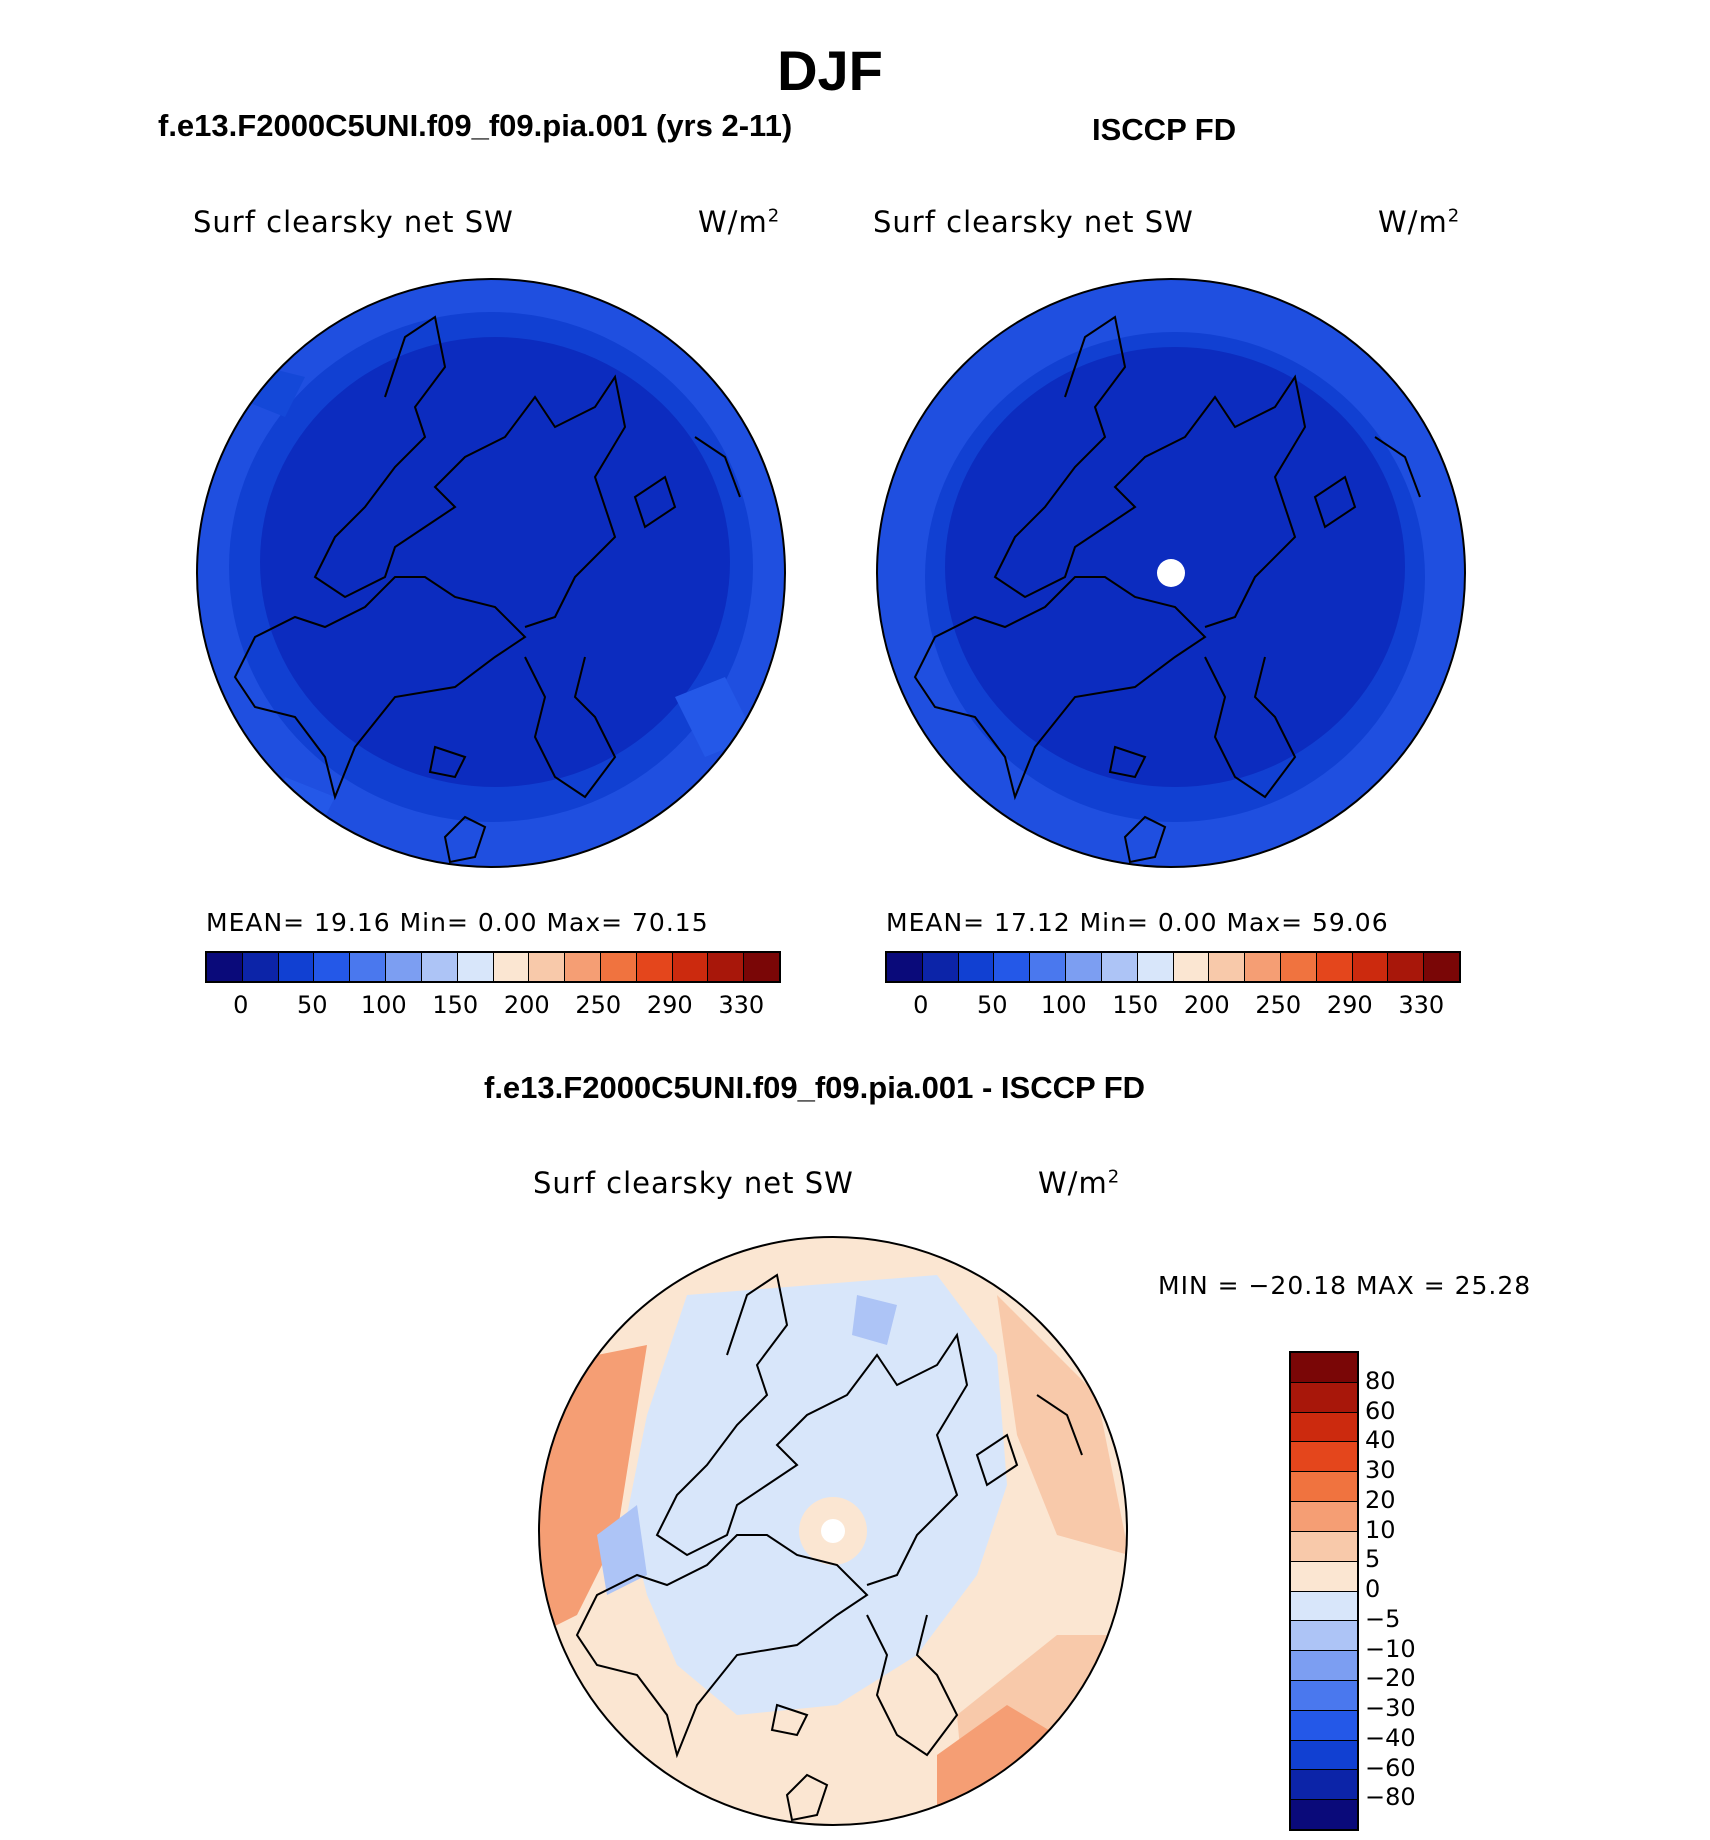 This screenshot has height=1840, width=1710. What do you see at coordinates (1164, 129) in the screenshot?
I see `right-panel-title: ISCCP FD` at bounding box center [1164, 129].